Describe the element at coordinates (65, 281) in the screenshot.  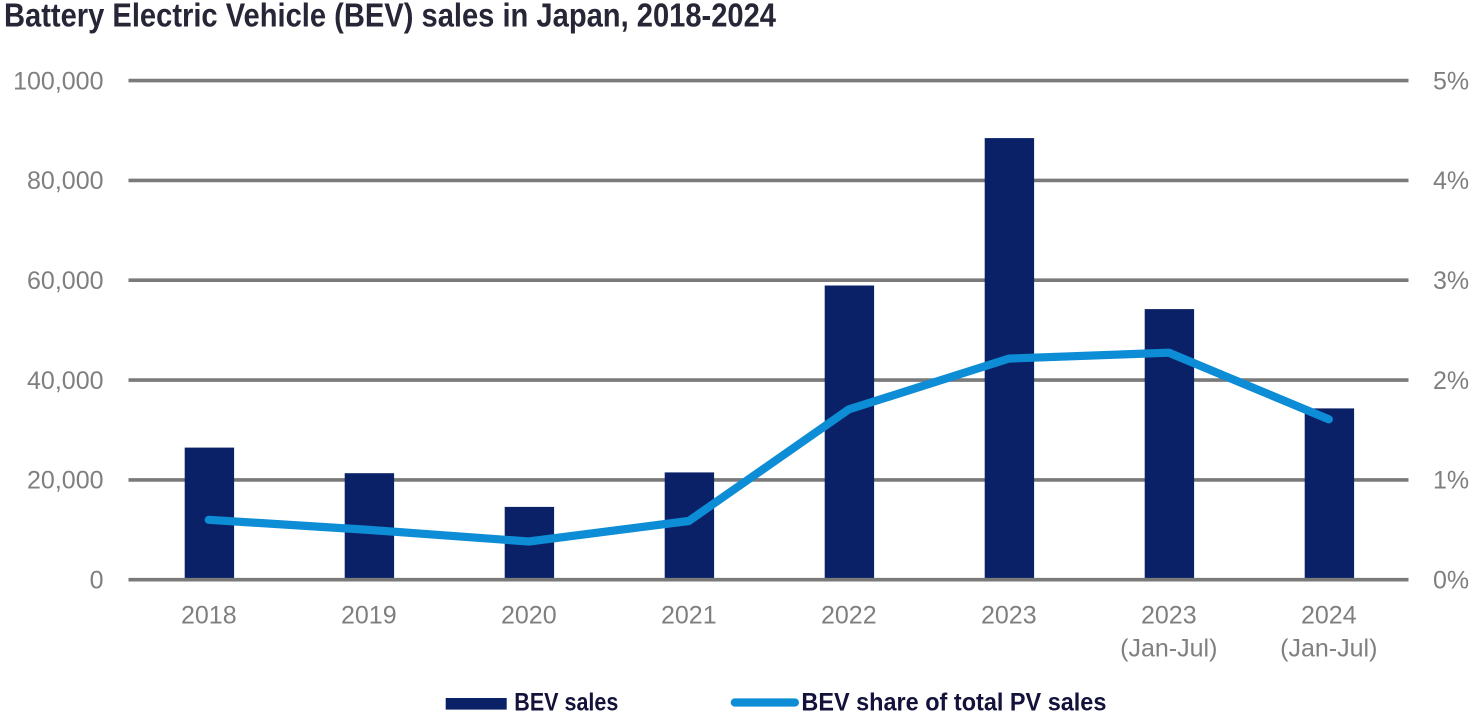
I see `svg-text: 60,000` at that location.